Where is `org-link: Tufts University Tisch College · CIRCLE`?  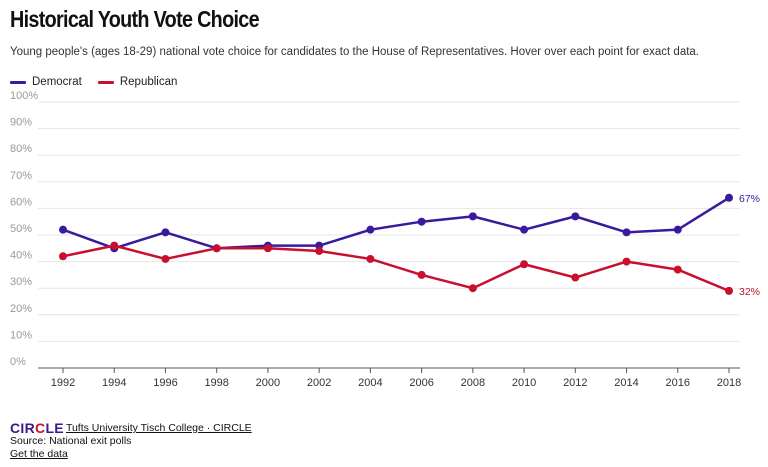
org-link: Tufts University Tisch College · CIRCLE is located at coordinates (158, 428).